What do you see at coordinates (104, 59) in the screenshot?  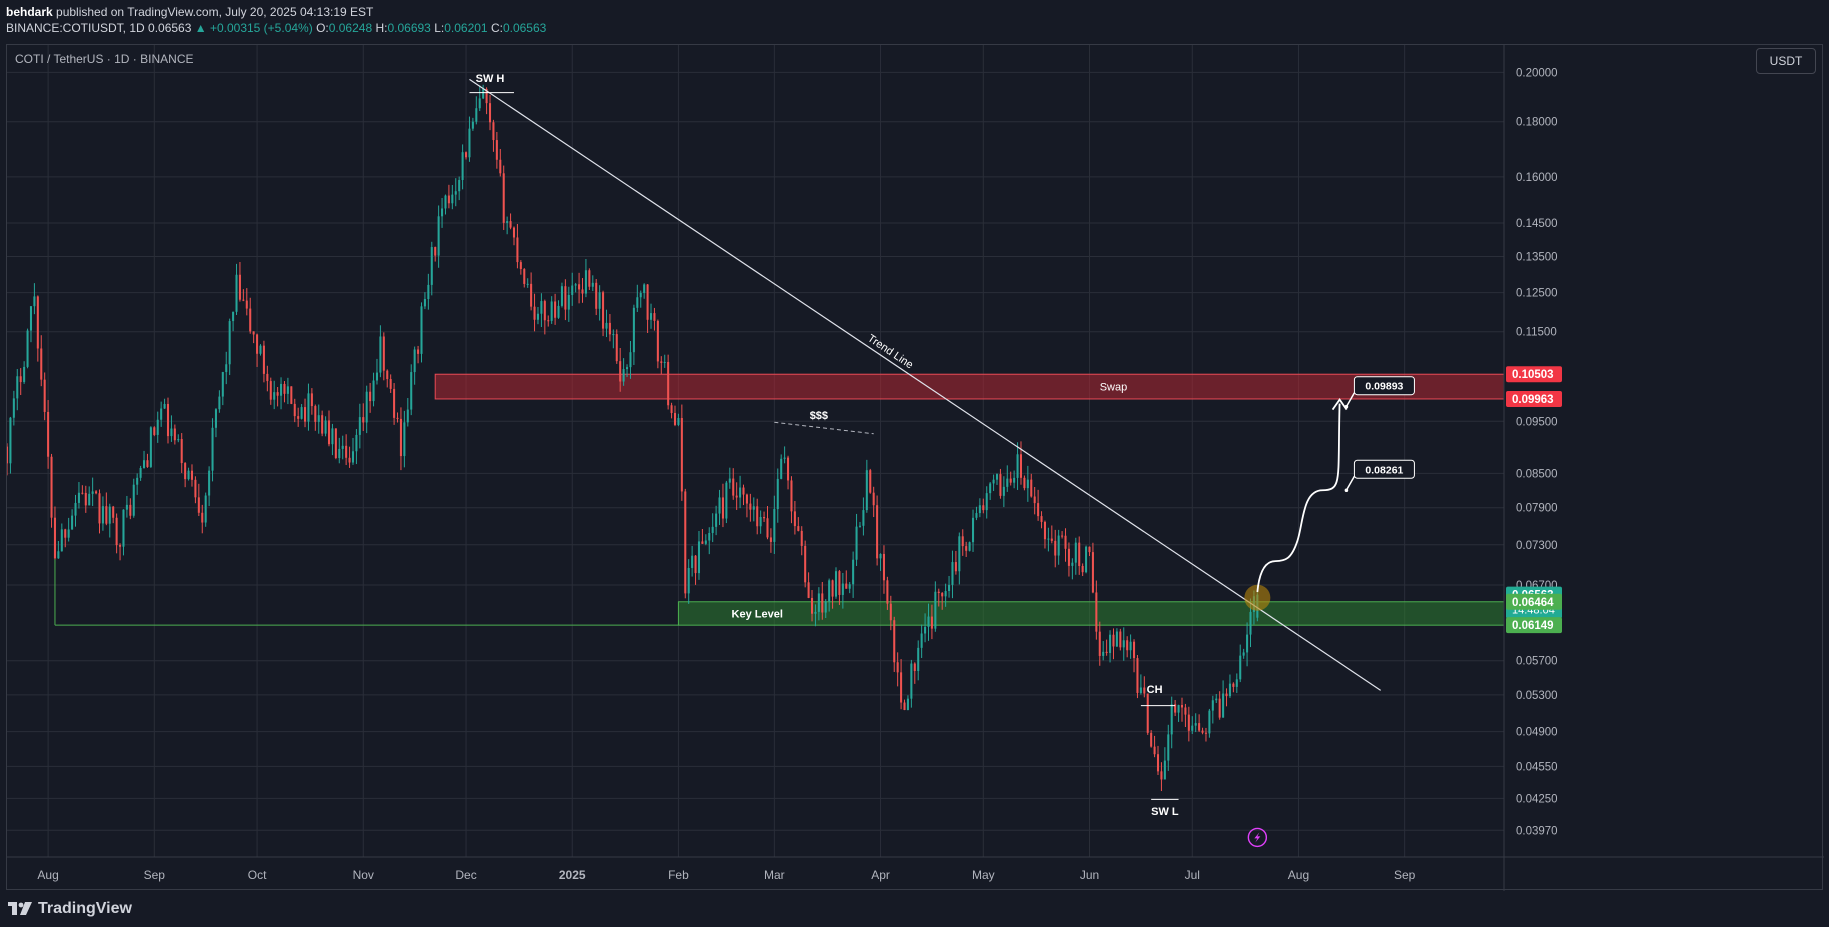 I see `chart-legend-title: COTI / TetherUS · 1D · BINANCE` at bounding box center [104, 59].